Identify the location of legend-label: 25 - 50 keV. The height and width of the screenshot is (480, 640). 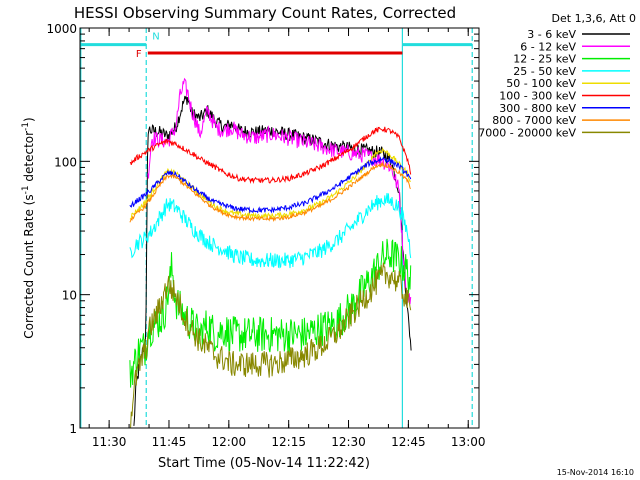
(544, 71).